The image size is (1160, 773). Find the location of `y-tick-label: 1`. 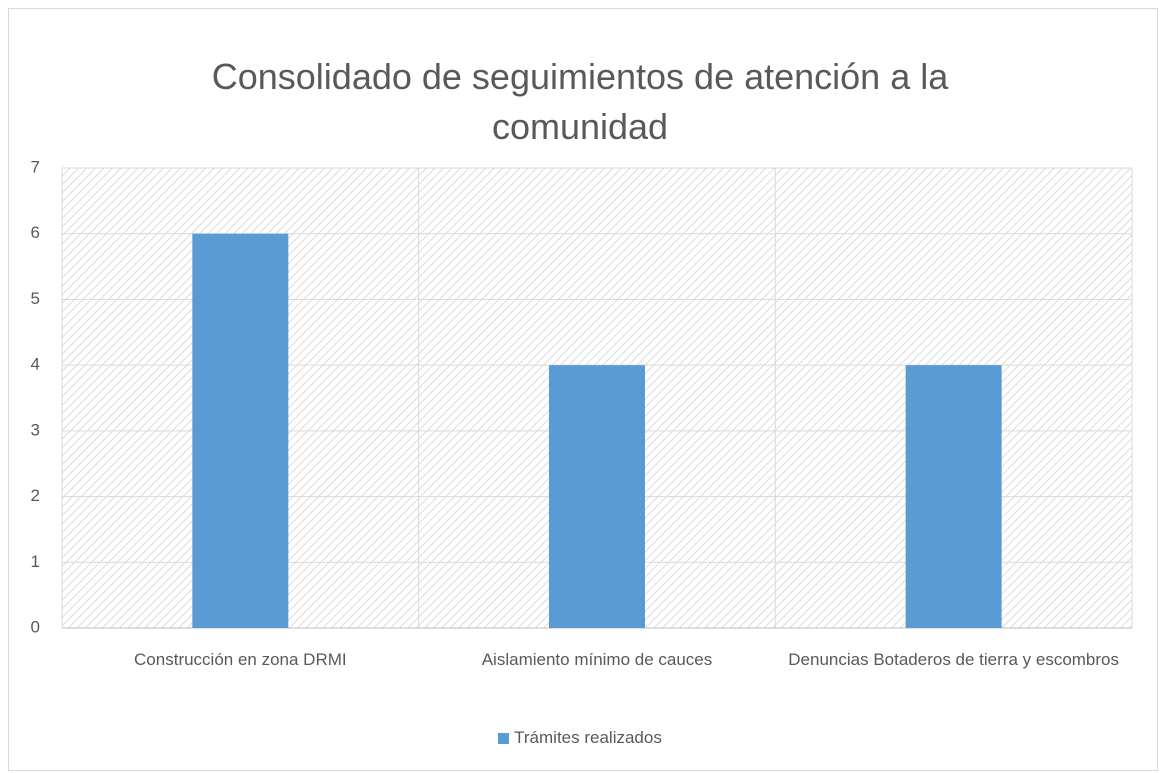

y-tick-label: 1 is located at coordinates (35, 561).